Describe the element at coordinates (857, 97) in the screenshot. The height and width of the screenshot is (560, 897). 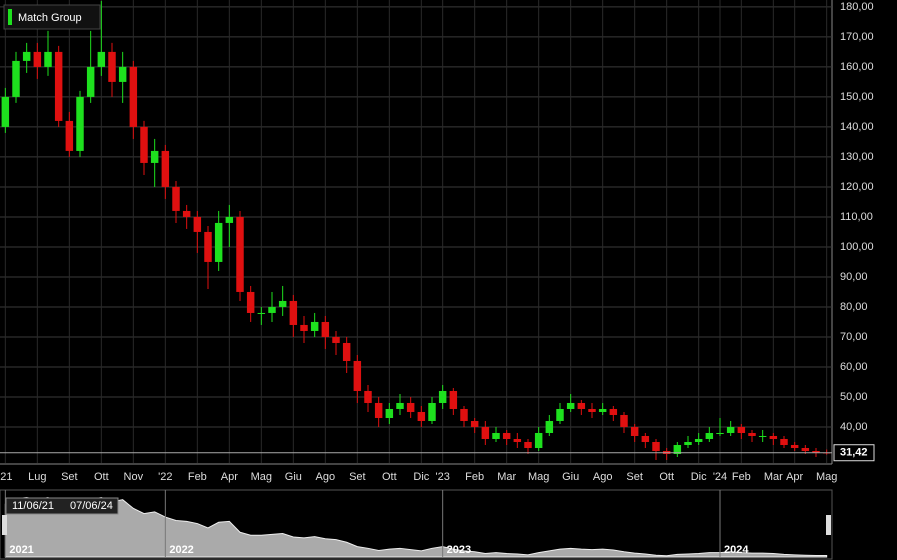
I see `y-tick-label: 150,00` at that location.